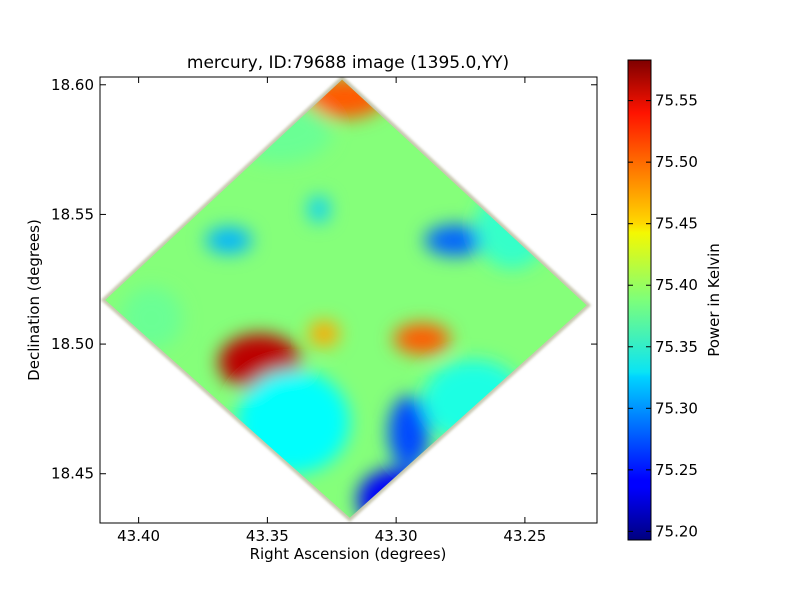 The image size is (800, 600). What do you see at coordinates (348, 63) in the screenshot?
I see `chart-title: mercury, ID:79688 image (1395.0,YY)` at bounding box center [348, 63].